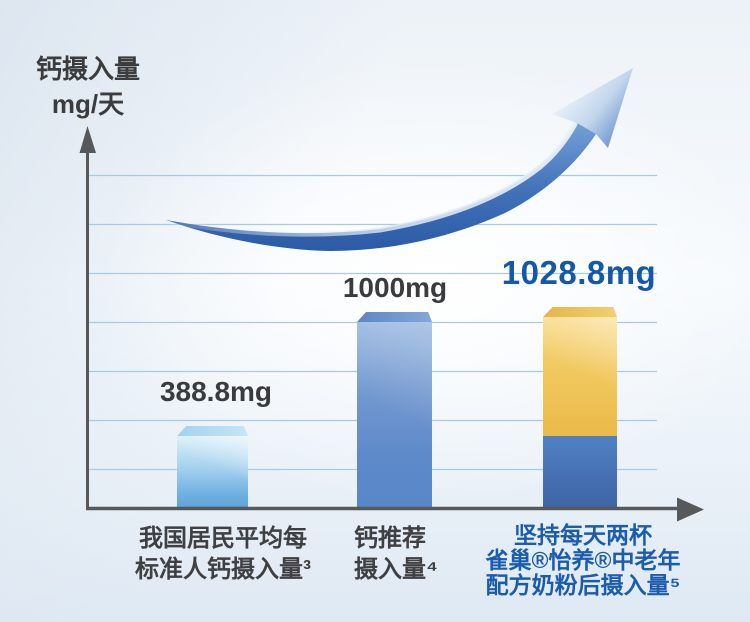 The width and height of the screenshot is (750, 622). I want to click on x-label-line: 雀巢®怡养®中老年, so click(583, 560).